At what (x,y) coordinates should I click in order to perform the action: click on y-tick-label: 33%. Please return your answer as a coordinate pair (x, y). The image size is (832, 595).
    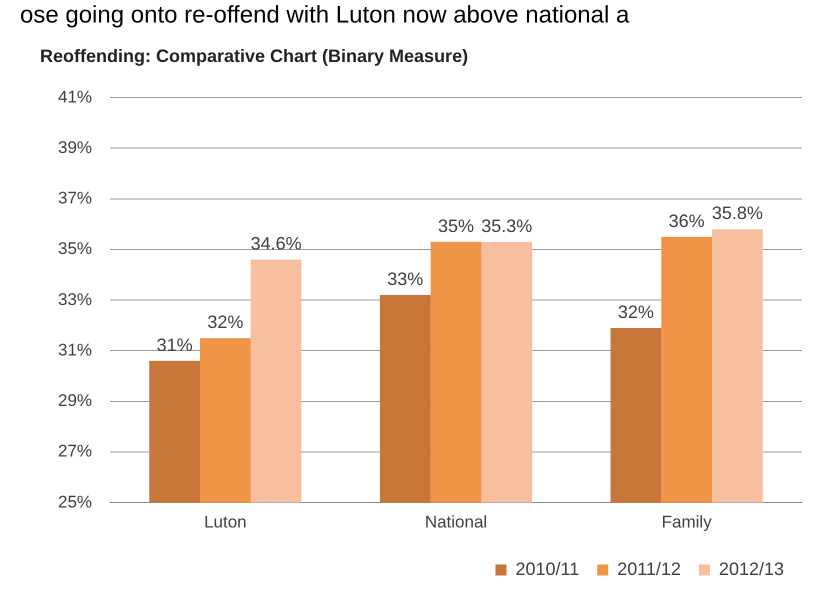
    Looking at the image, I should click on (75, 299).